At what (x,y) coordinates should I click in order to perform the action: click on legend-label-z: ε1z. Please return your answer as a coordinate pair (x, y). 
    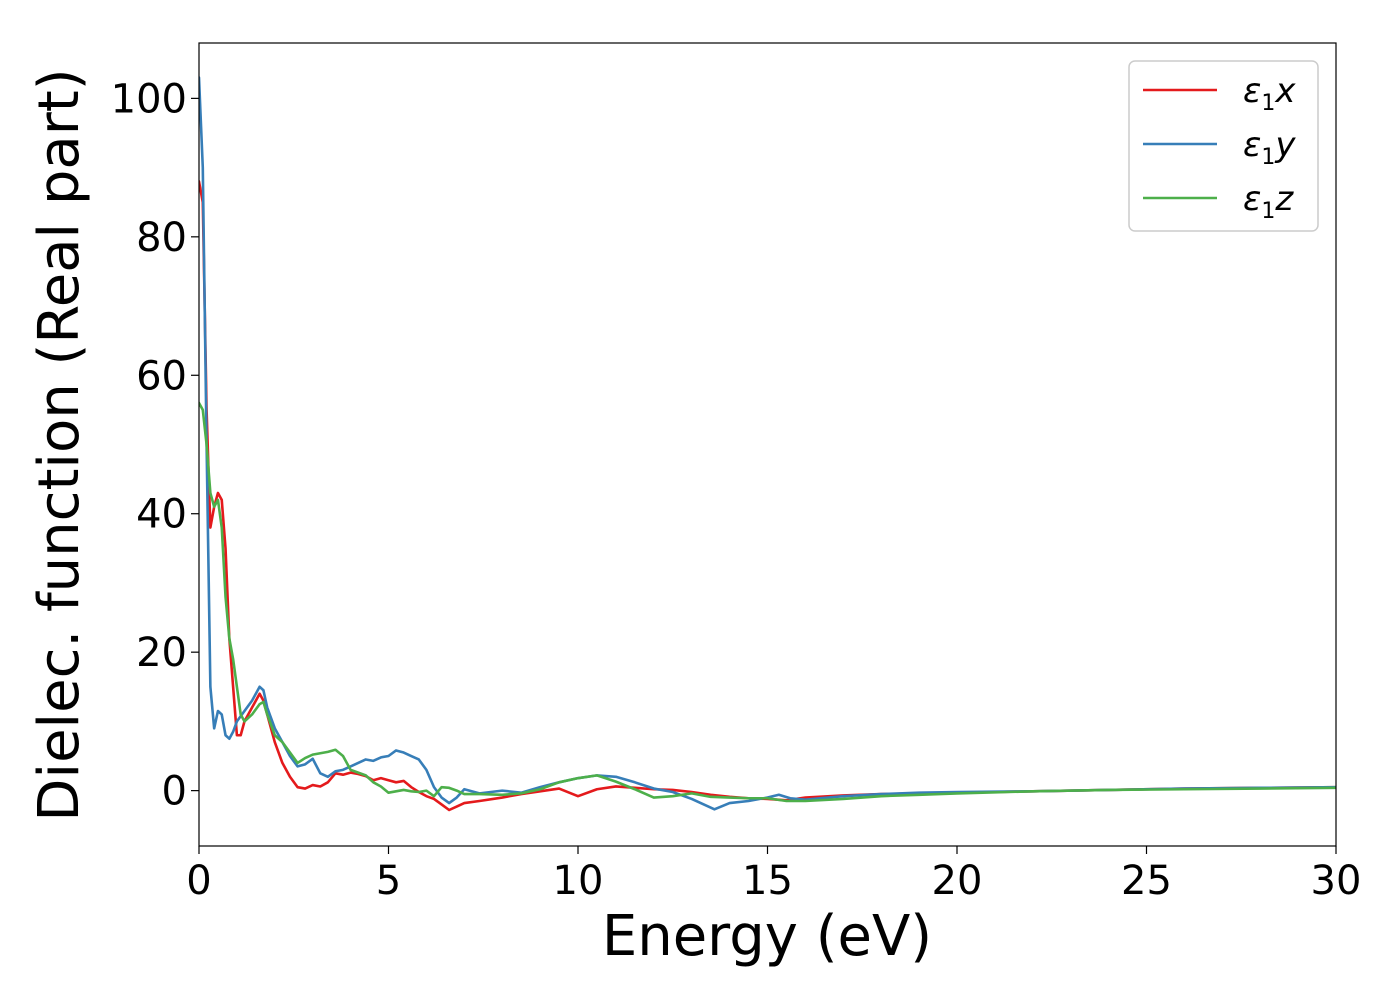
    Looking at the image, I should click on (1268, 201).